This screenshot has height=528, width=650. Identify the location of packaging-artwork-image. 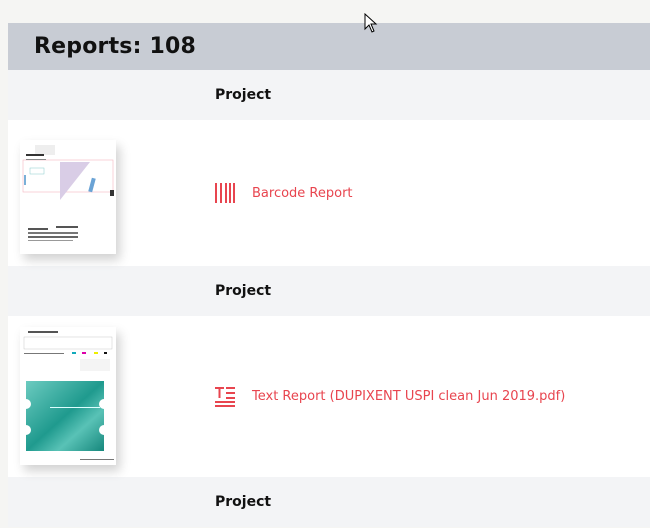
(68, 193).